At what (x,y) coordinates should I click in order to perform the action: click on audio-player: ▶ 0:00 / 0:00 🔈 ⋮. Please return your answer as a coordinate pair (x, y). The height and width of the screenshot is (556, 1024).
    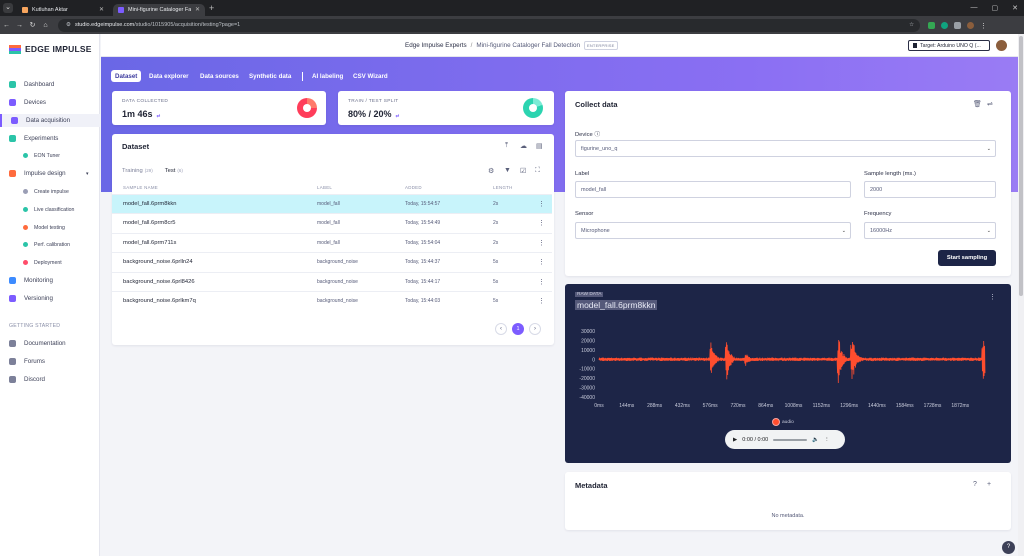
    Looking at the image, I should click on (785, 439).